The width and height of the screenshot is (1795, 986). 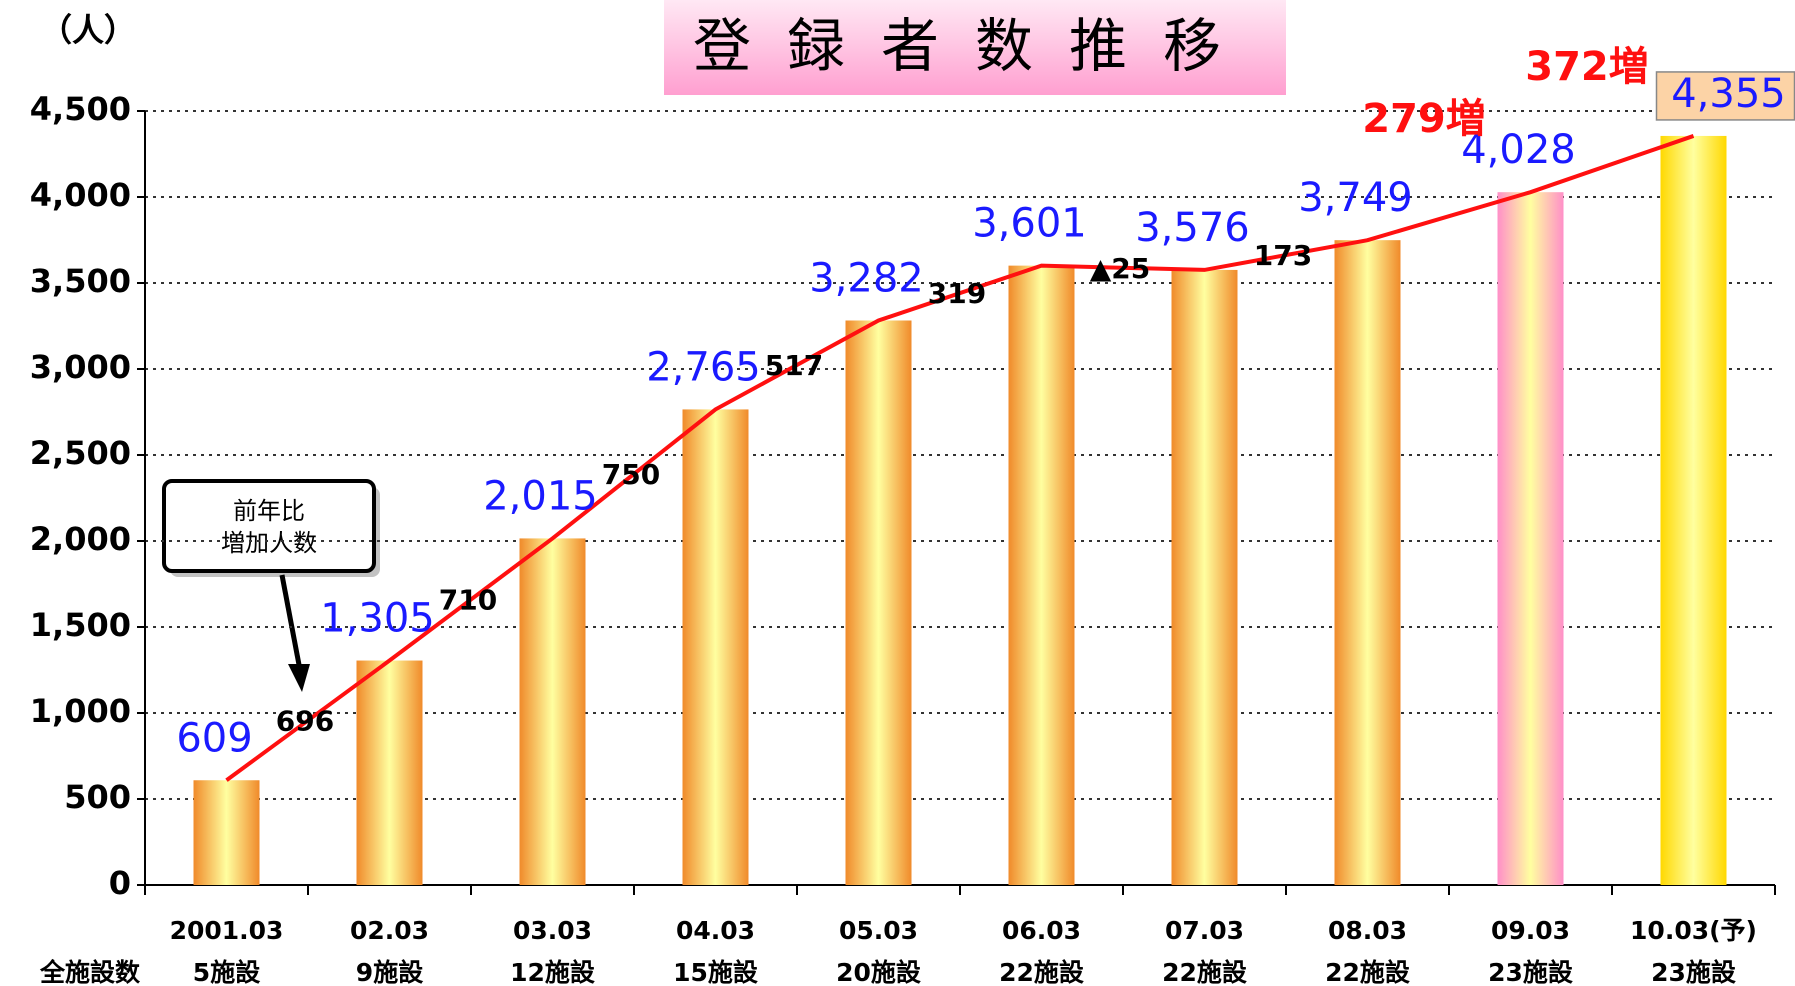 What do you see at coordinates (291, 622) in the screenshot?
I see `callout-arrow` at bounding box center [291, 622].